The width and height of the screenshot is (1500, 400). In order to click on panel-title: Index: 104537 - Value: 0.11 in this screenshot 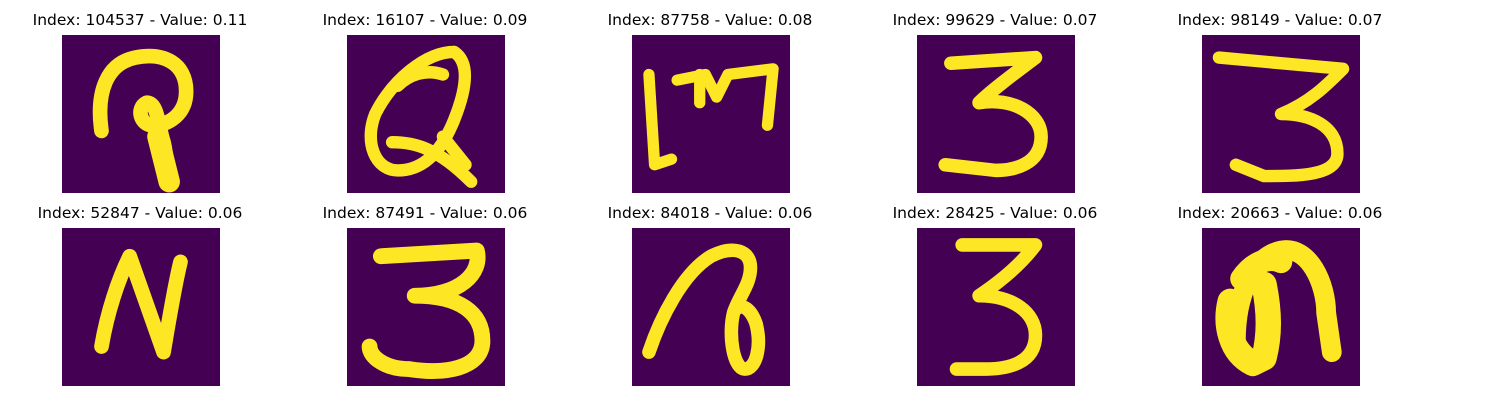, I will do `click(140, 20)`.